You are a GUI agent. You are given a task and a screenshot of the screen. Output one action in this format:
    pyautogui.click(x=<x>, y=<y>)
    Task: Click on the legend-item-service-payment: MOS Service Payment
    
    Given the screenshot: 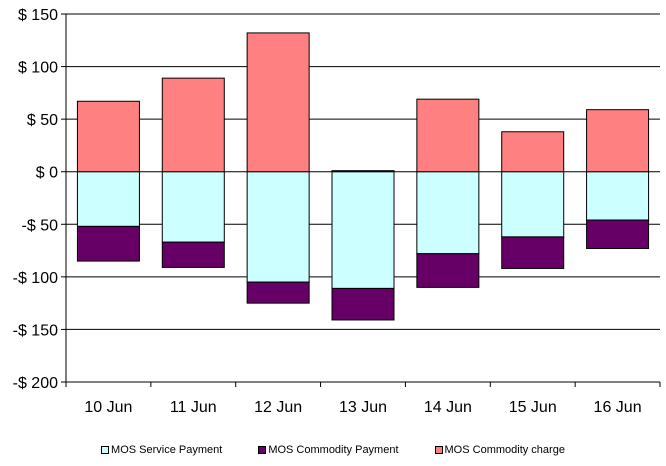 What is the action you would take?
    pyautogui.click(x=161, y=450)
    